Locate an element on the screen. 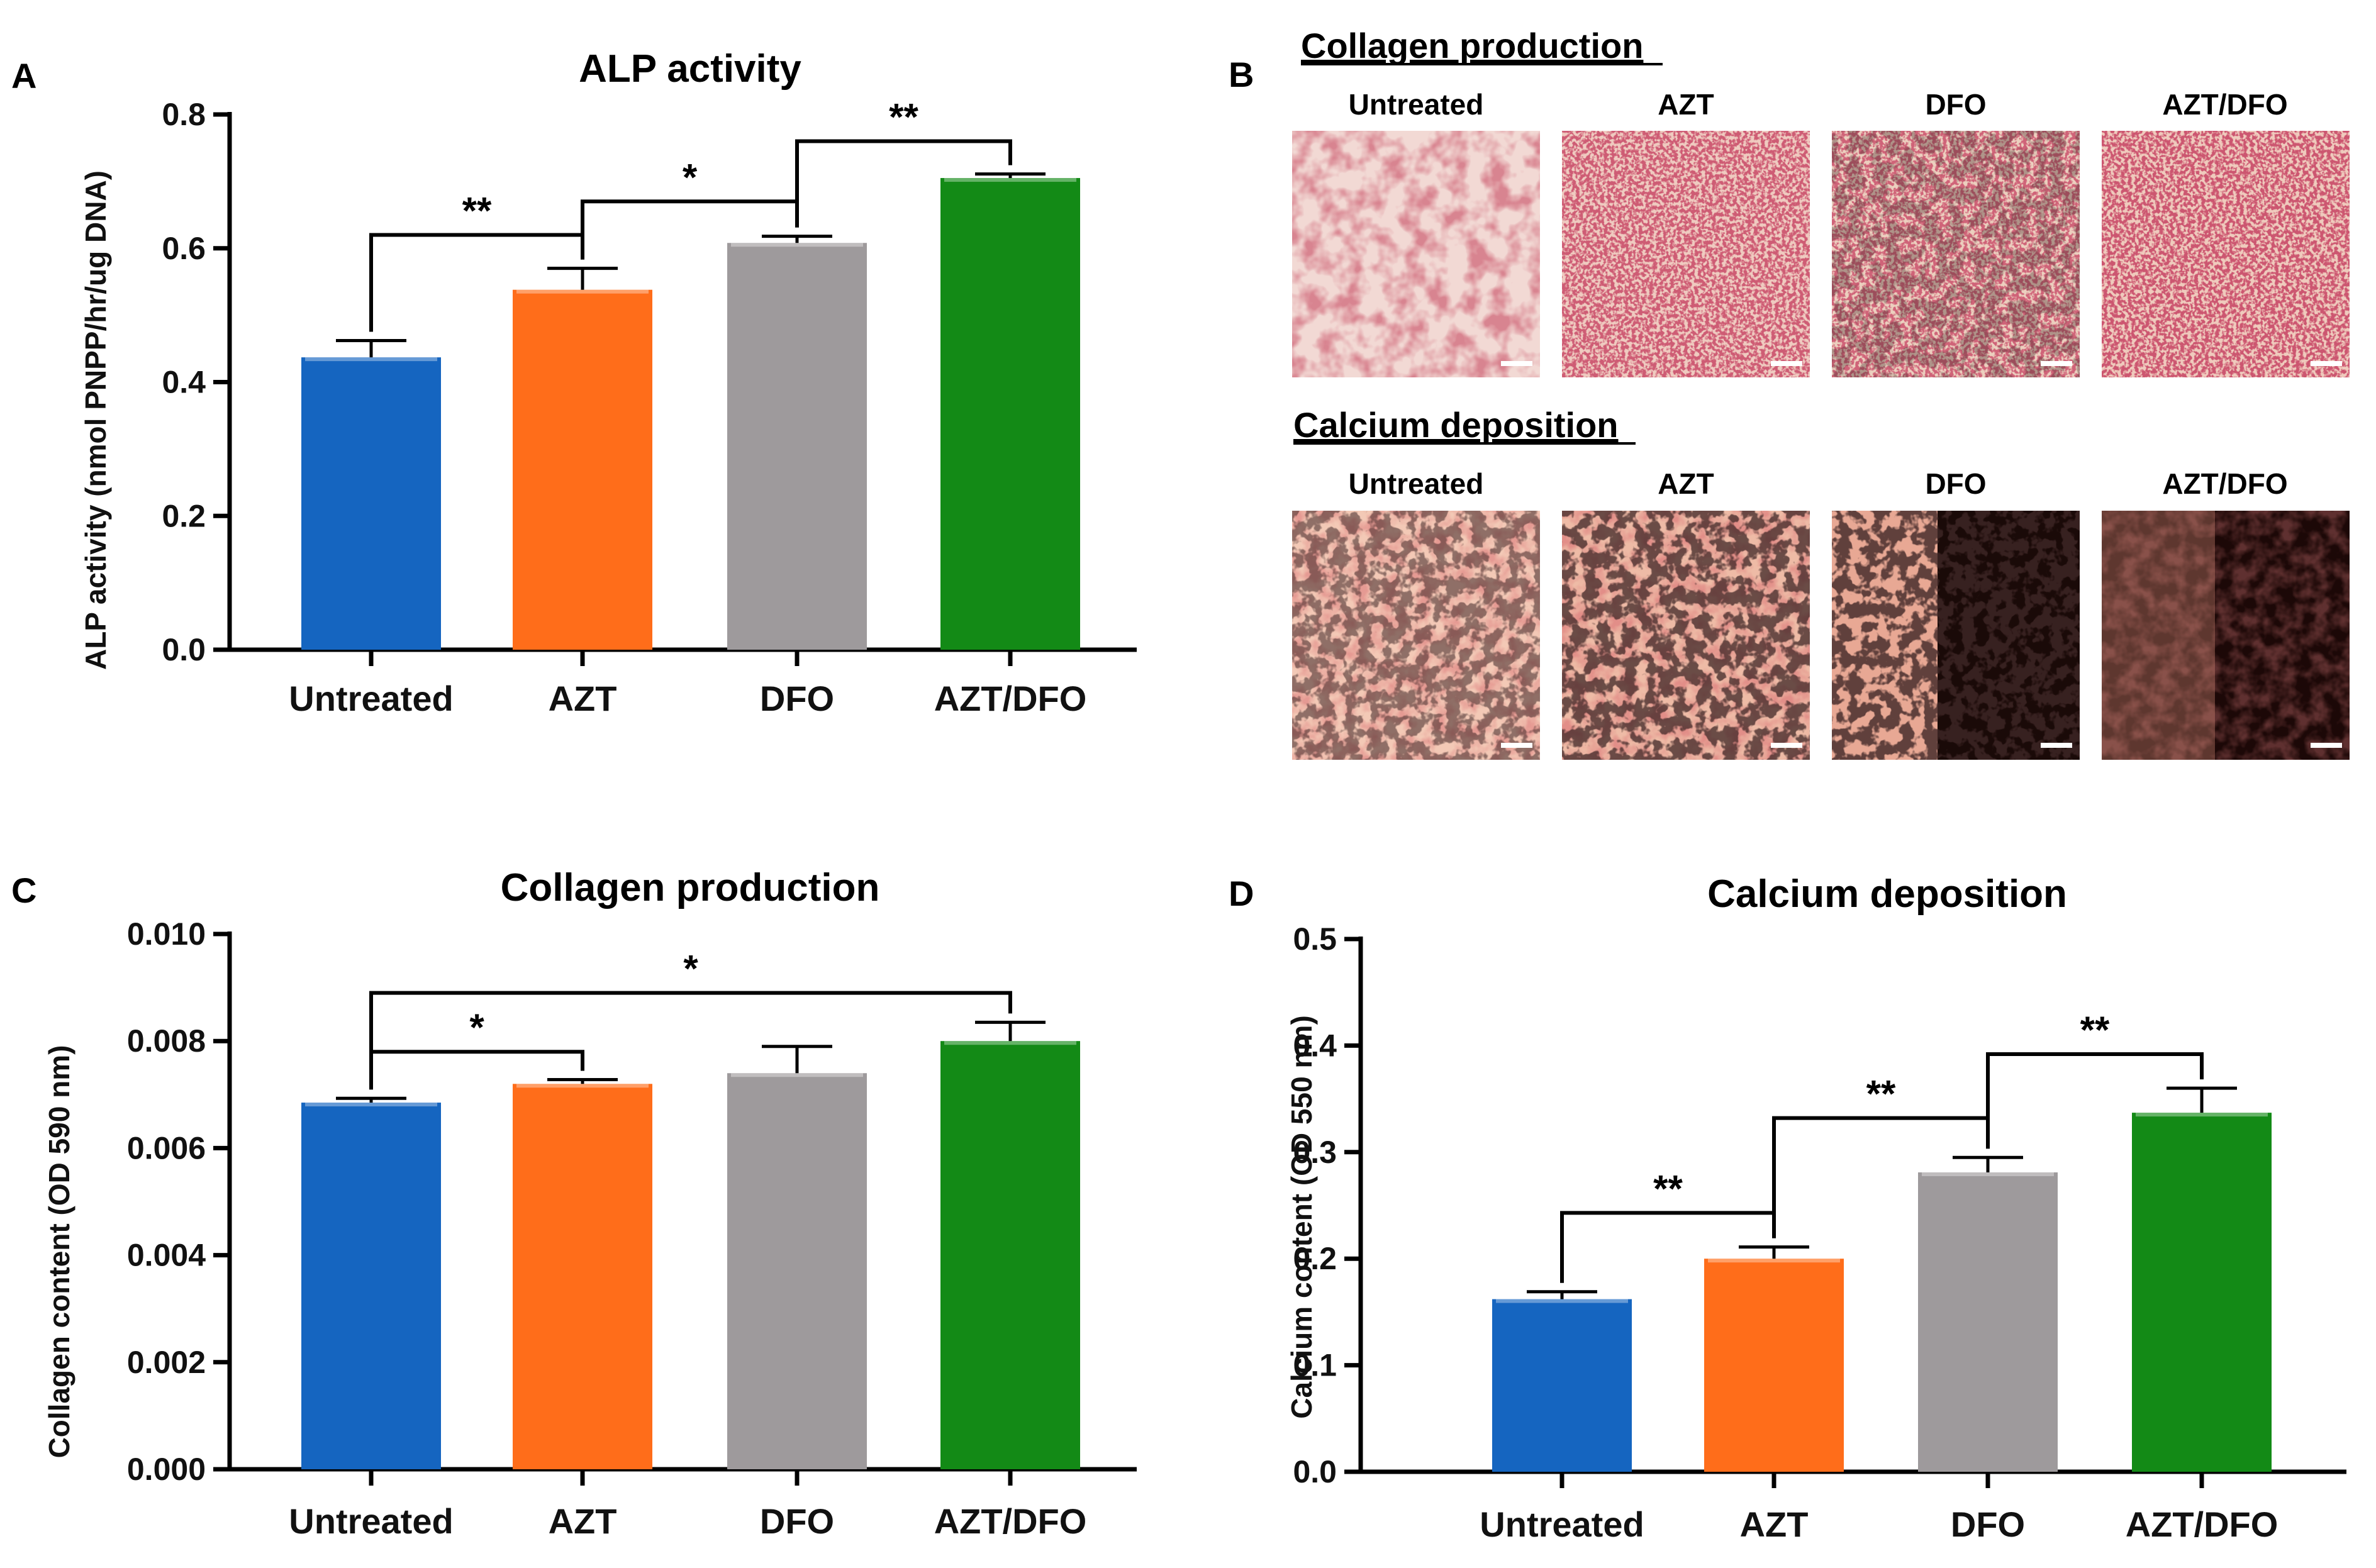 This screenshot has height=1568, width=2376. y-tick-label: 0.6 is located at coordinates (184, 248).